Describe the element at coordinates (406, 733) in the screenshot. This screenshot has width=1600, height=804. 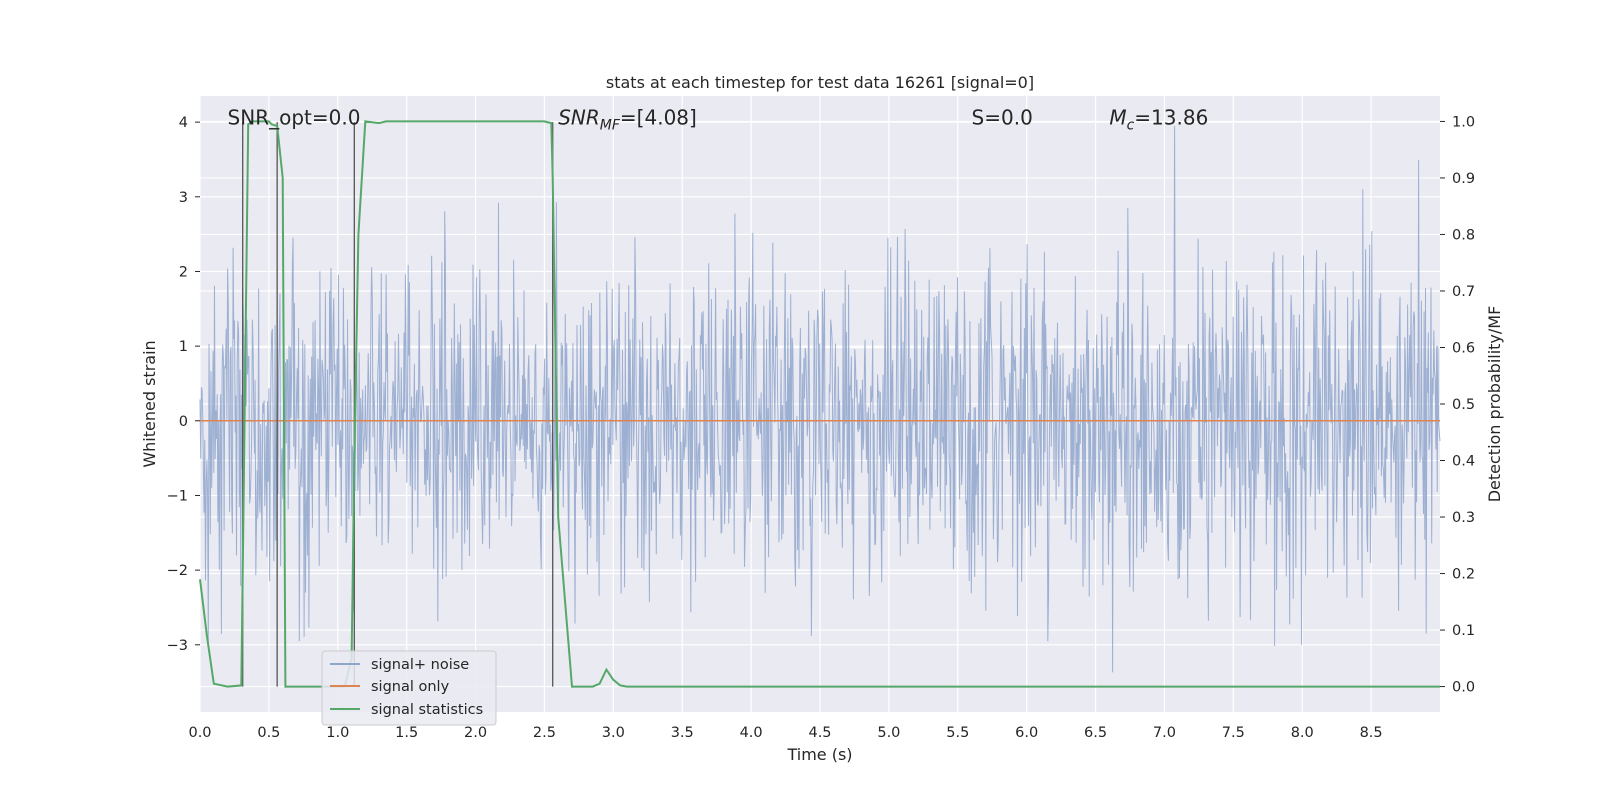
I see `x-tick-label-3: 1.5` at that location.